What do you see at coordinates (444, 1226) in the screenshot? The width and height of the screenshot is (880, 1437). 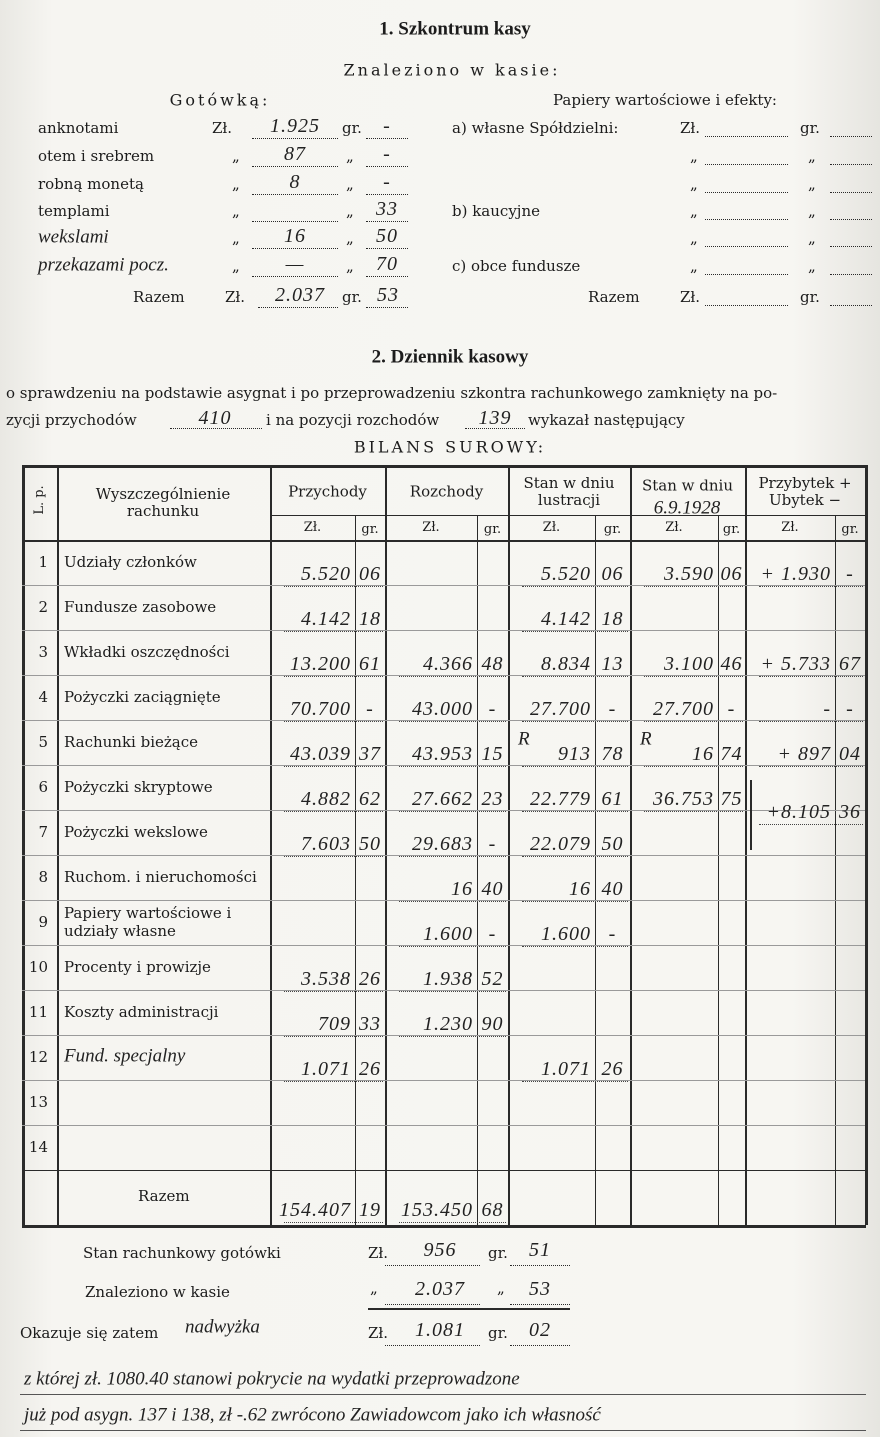 I see `table-border` at bounding box center [444, 1226].